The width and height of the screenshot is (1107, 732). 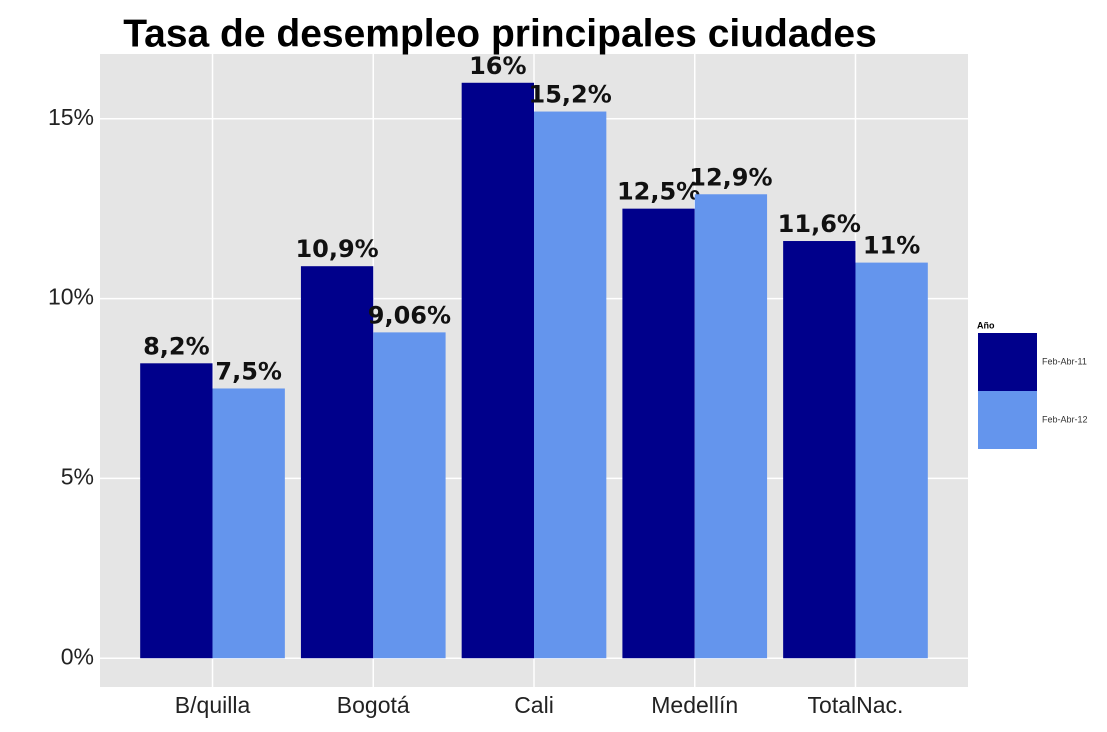 What do you see at coordinates (71, 117) in the screenshot?
I see `y-tick-label: 15%` at bounding box center [71, 117].